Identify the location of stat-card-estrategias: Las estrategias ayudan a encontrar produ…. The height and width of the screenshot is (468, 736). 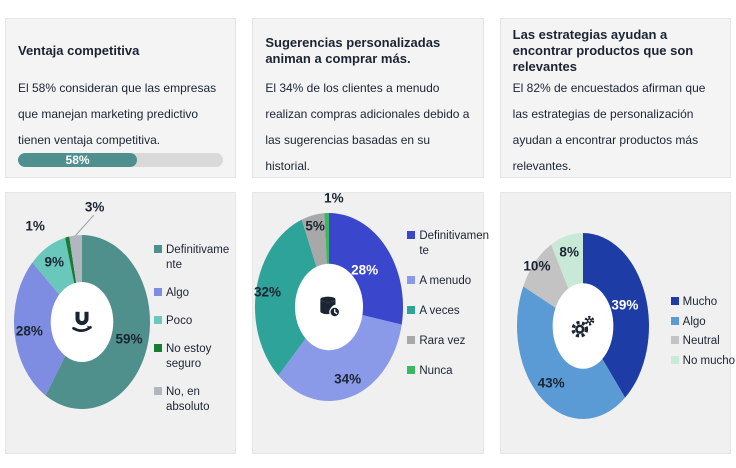
(615, 98).